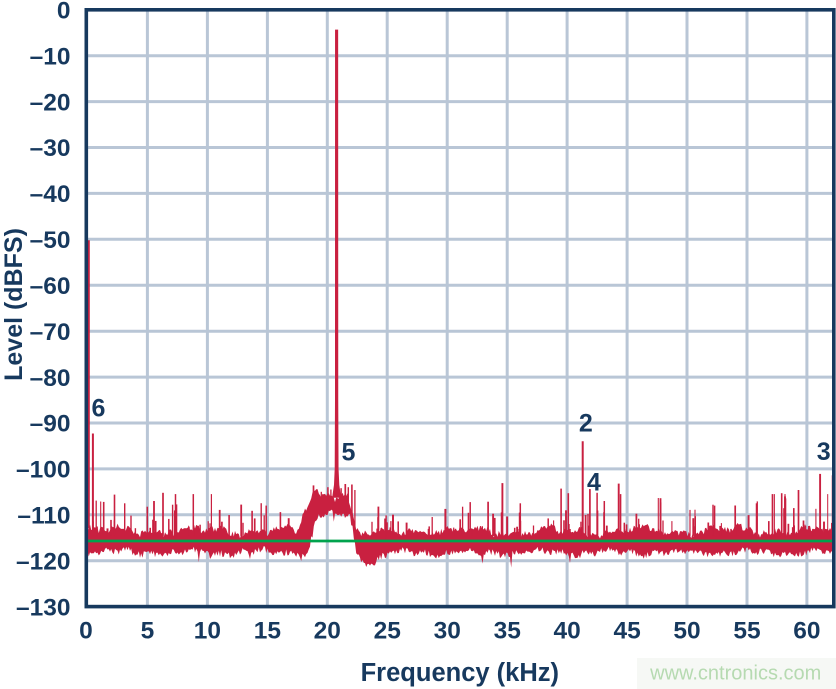 The width and height of the screenshot is (836, 689). Describe the element at coordinates (686, 631) in the screenshot. I see `svg-text: 50` at that location.